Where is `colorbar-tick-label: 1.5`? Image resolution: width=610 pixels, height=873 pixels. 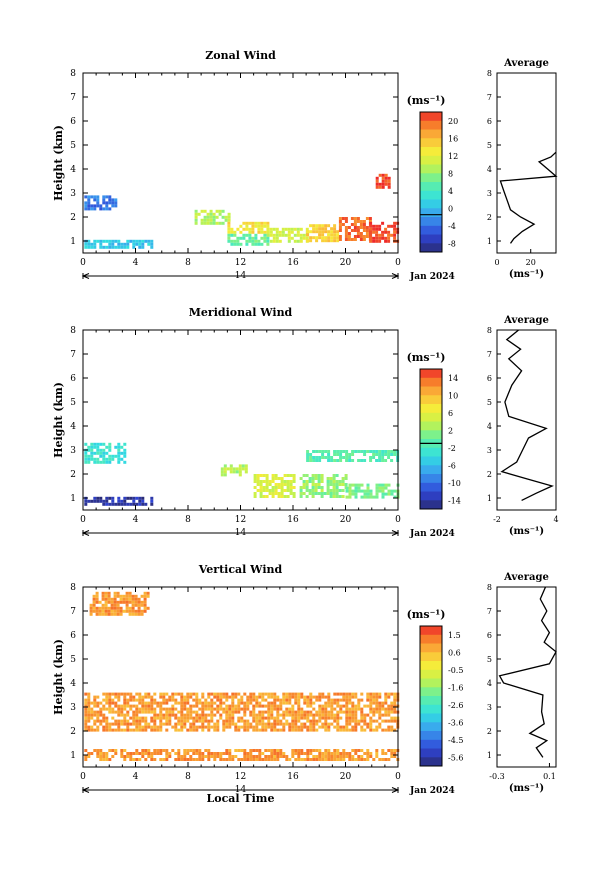
colorbar-tick-label: 1.5 is located at coordinates (454, 635).